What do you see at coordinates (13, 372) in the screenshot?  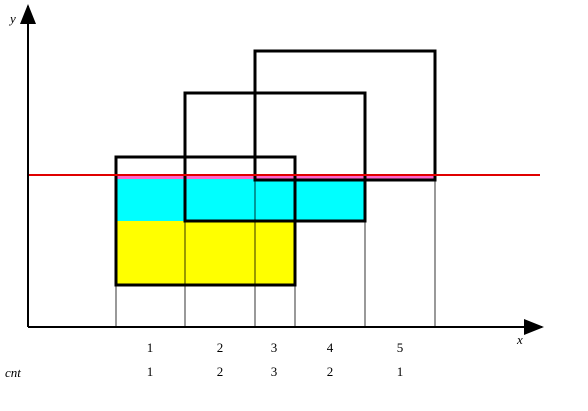 I see `row-label: cnt` at bounding box center [13, 372].